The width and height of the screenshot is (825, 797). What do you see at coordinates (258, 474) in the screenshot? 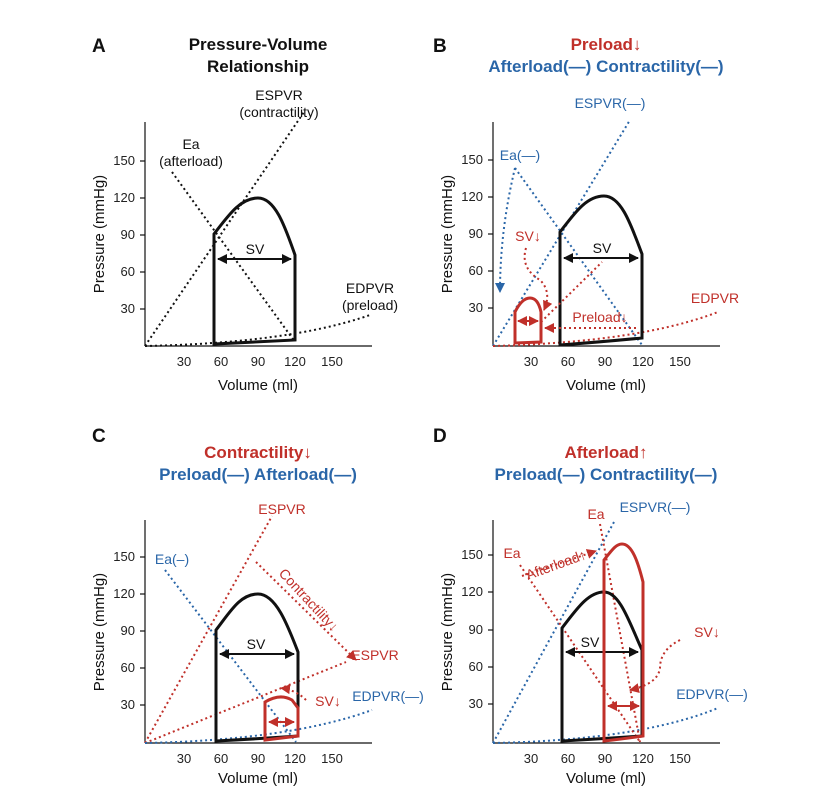
I see `panel-c-title-line2: Preload(—) Afterload(—)` at bounding box center [258, 474].